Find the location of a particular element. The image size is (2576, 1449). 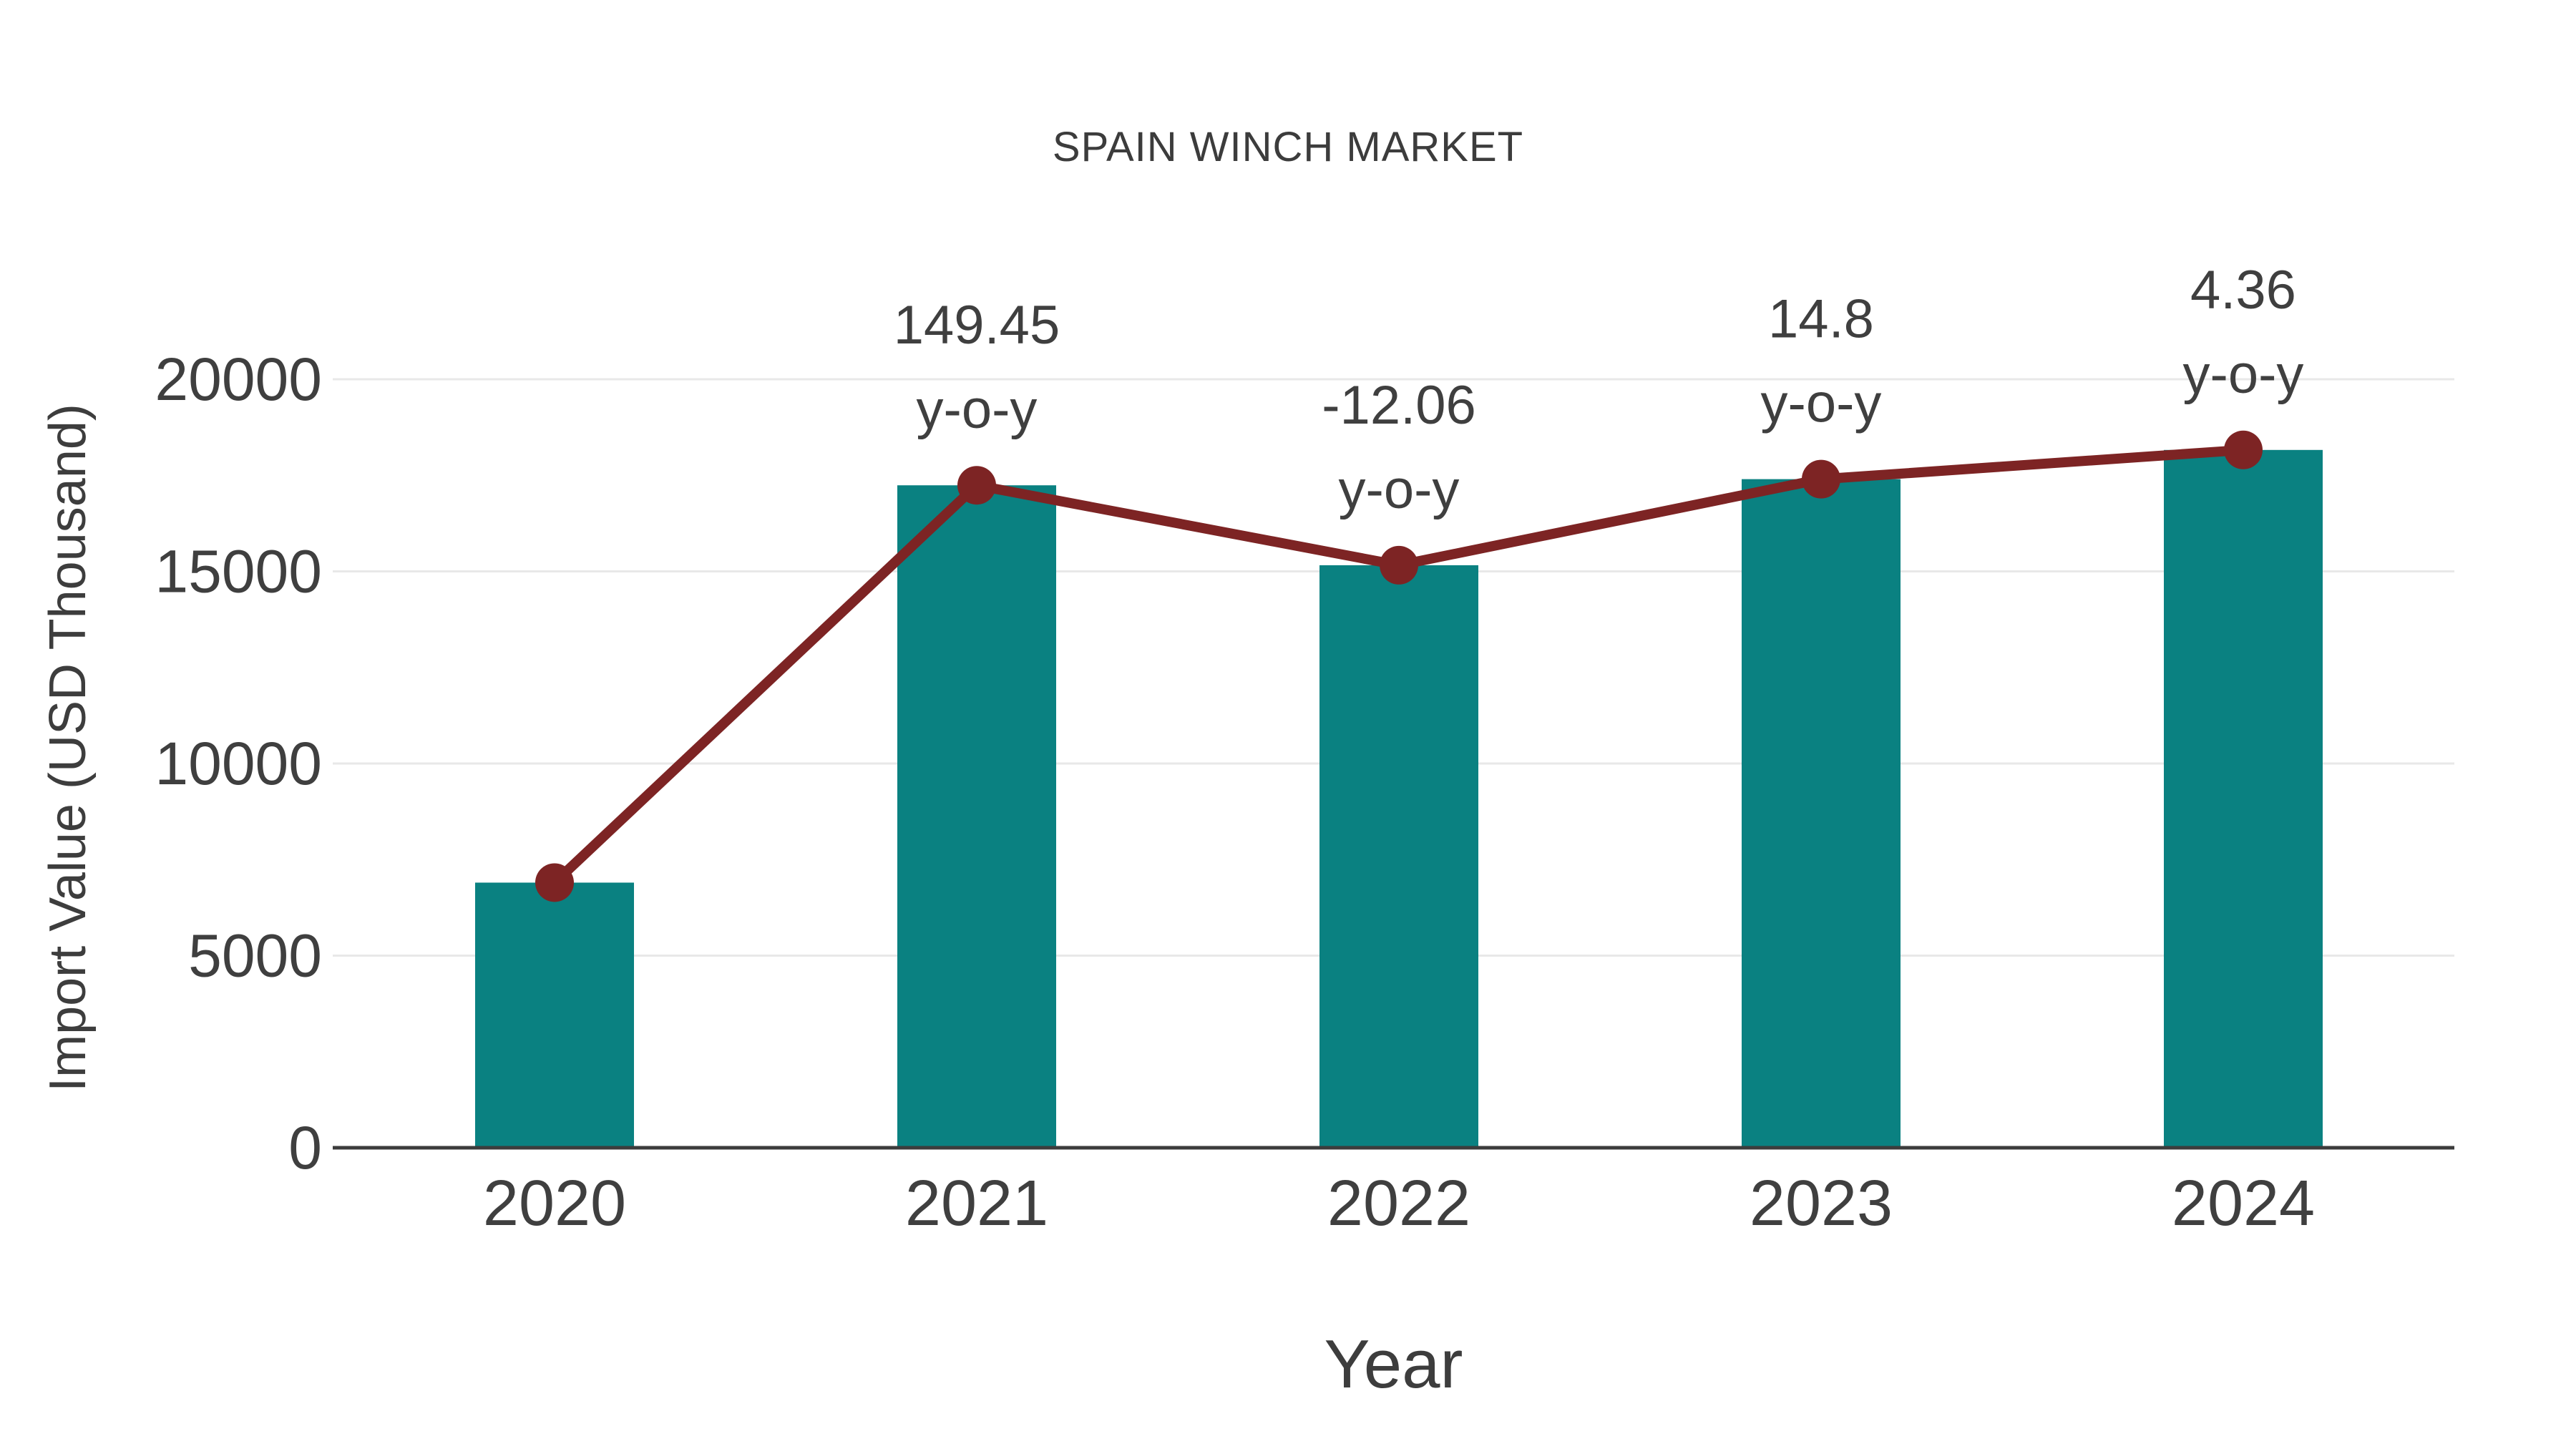

annotation-value-2023: 14.8 is located at coordinates (1821, 319).